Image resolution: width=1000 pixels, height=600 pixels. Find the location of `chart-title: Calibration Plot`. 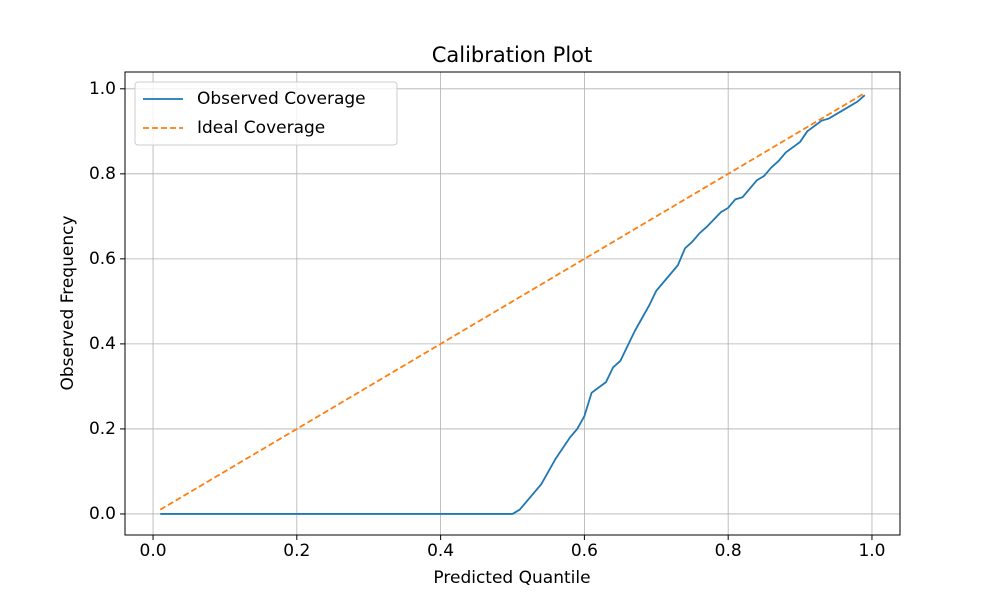

chart-title: Calibration Plot is located at coordinates (512, 55).